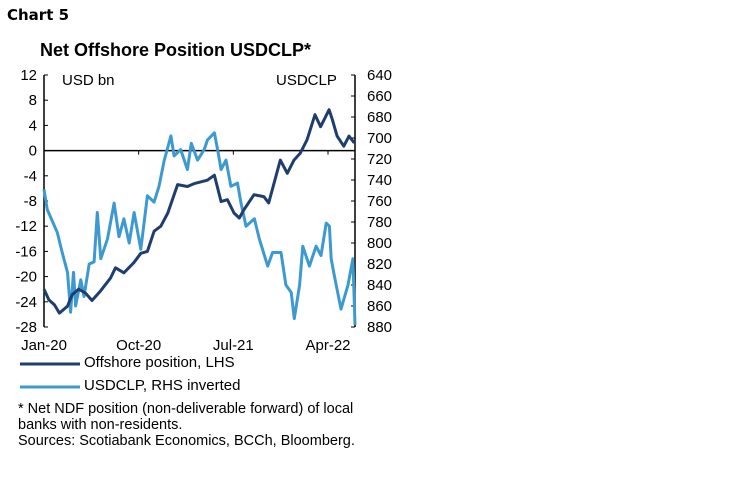 The image size is (750, 483). Describe the element at coordinates (159, 362) in the screenshot. I see `legend-label-offshore: Offshore position, LHS` at that location.